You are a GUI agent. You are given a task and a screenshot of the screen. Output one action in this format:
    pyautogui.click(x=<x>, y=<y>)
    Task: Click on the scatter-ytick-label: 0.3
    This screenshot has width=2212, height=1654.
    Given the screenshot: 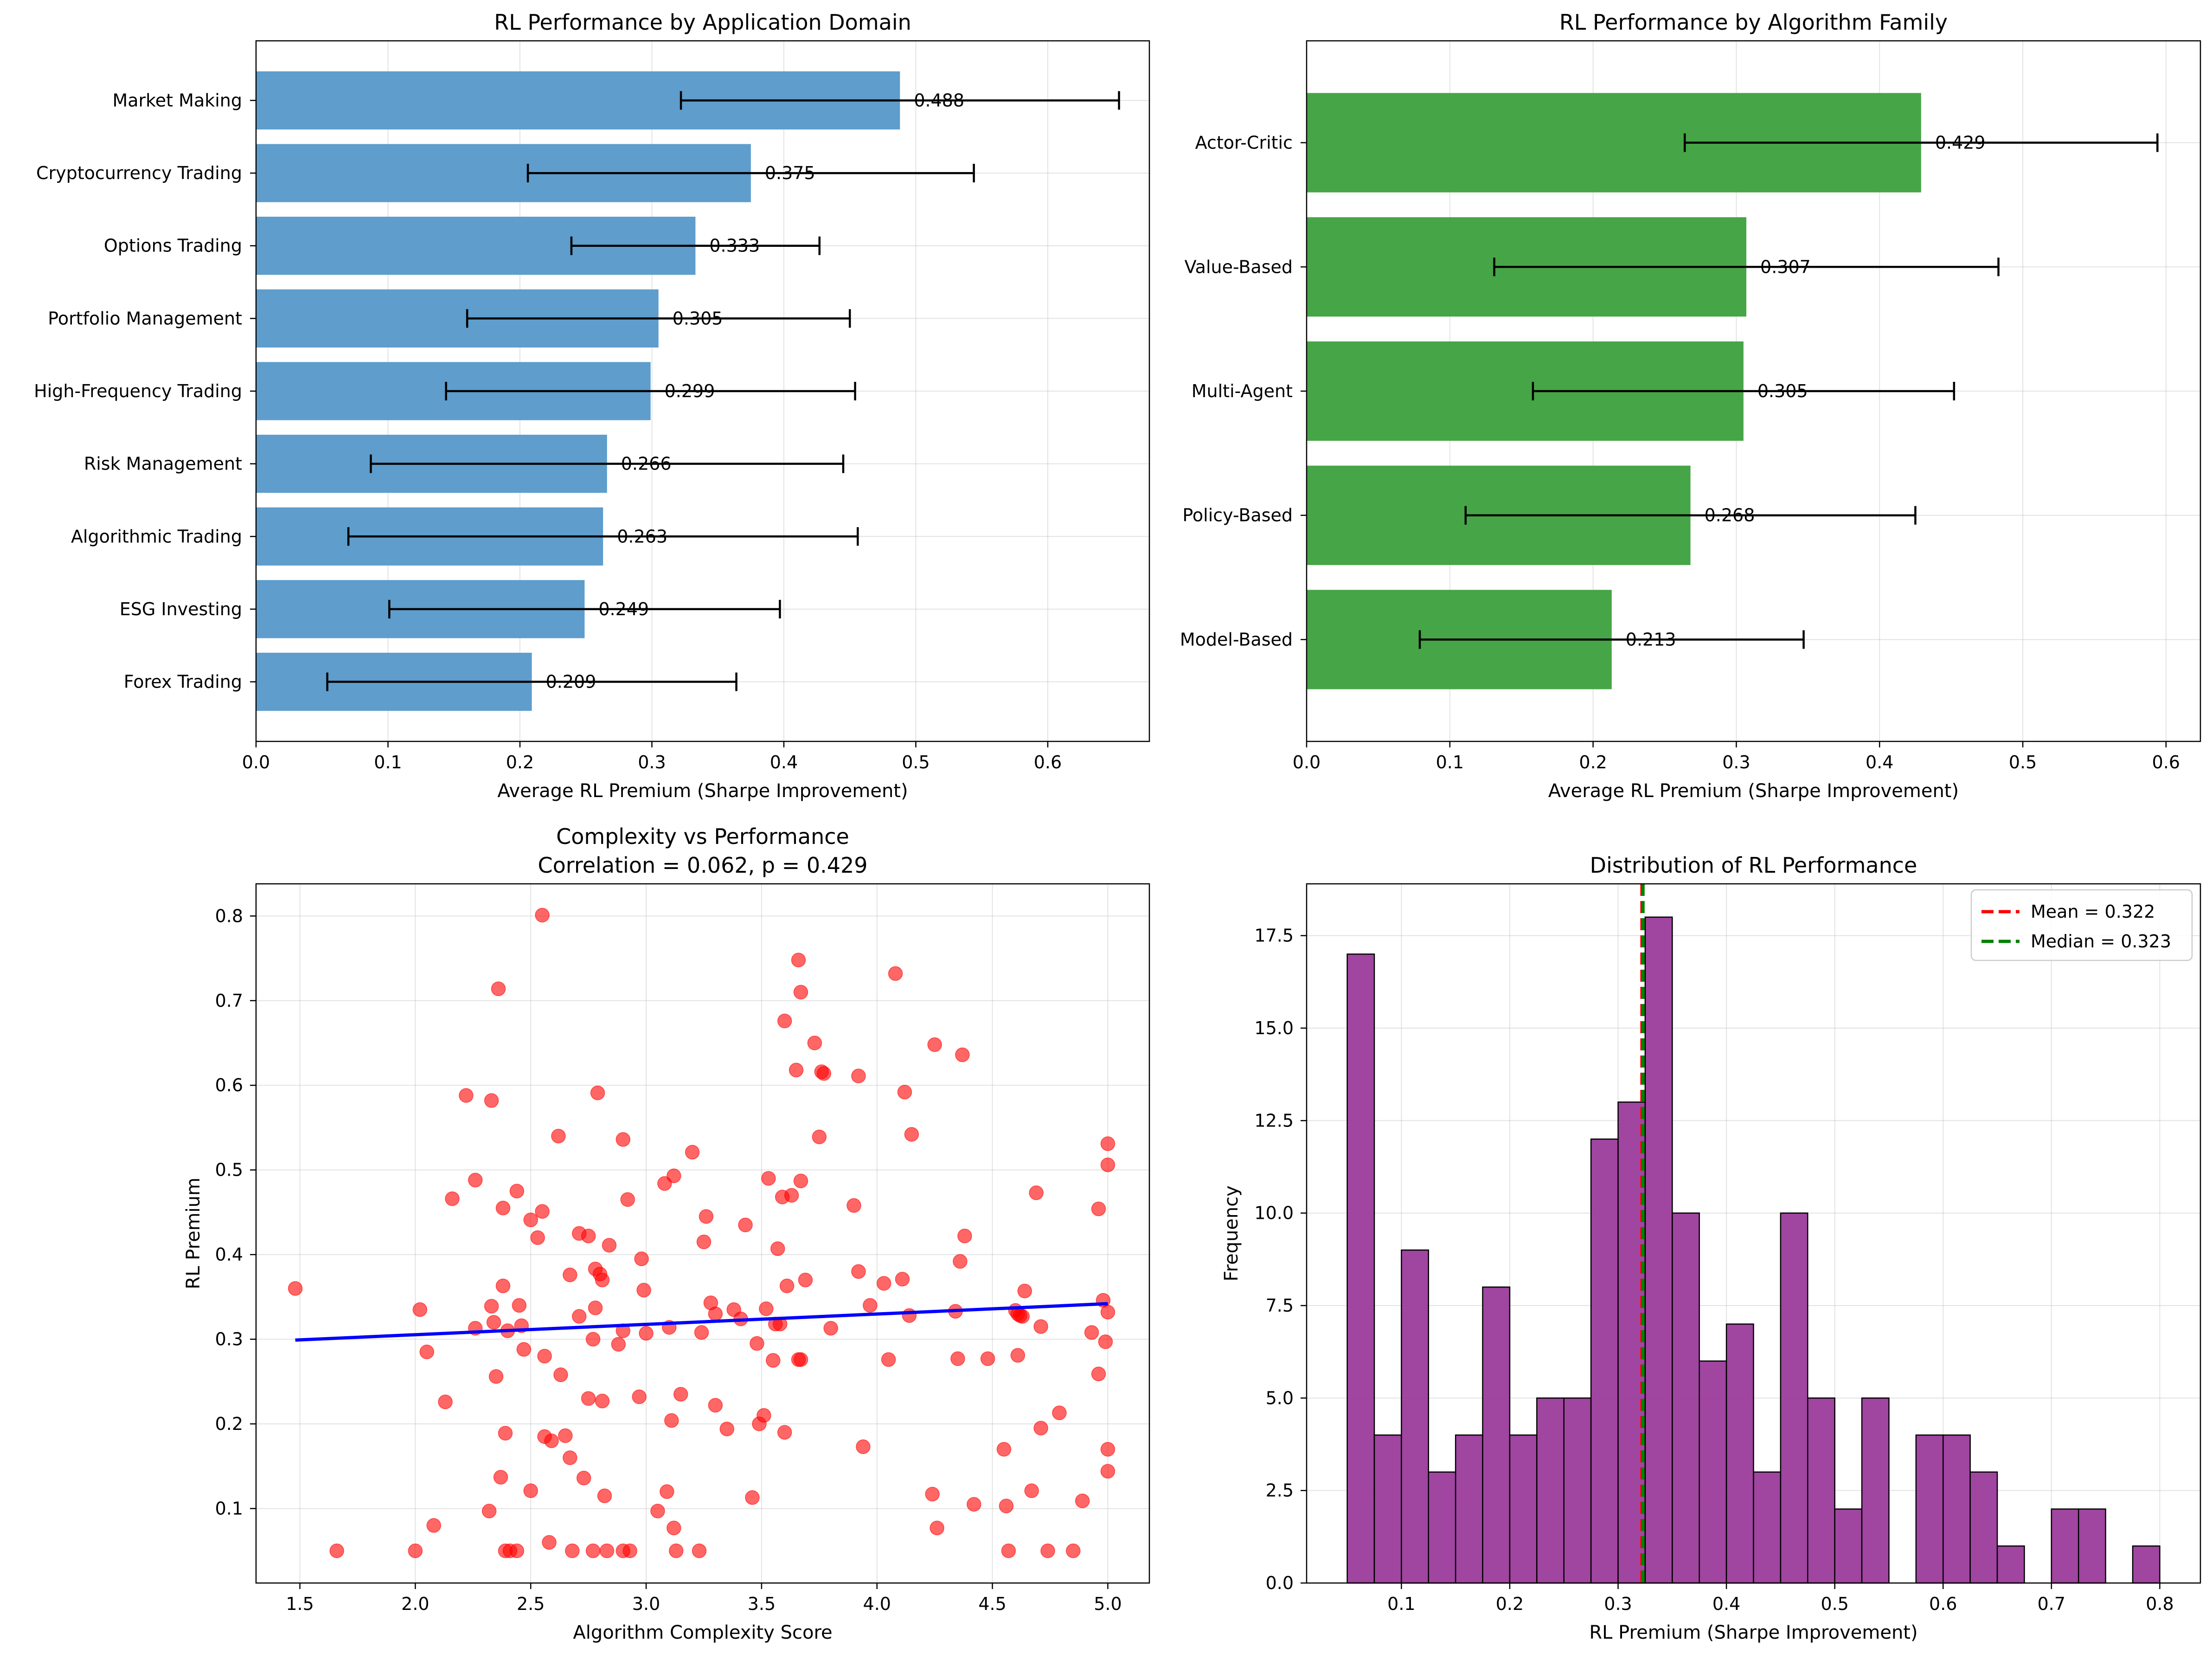 What is the action you would take?
    pyautogui.click(x=229, y=1339)
    